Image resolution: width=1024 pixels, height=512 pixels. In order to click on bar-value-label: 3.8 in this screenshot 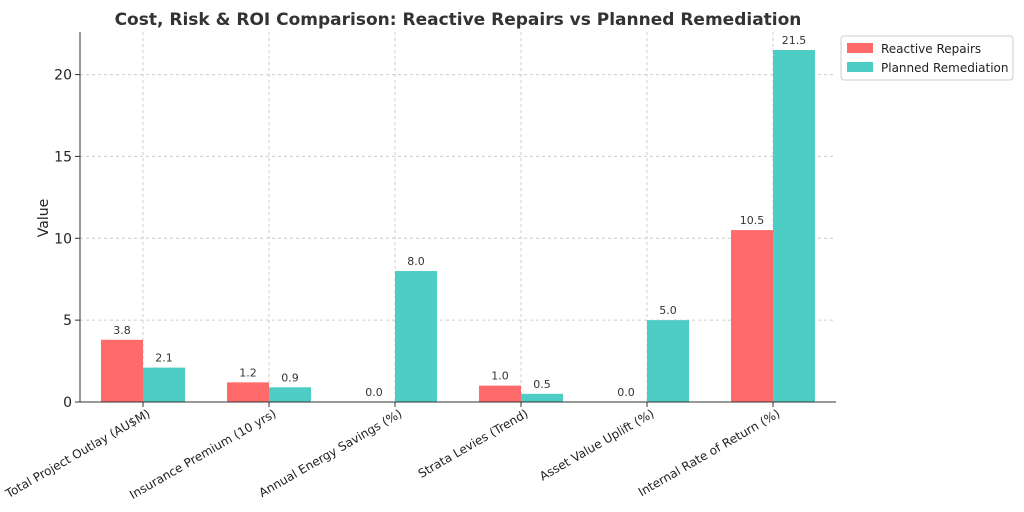, I will do `click(122, 330)`.